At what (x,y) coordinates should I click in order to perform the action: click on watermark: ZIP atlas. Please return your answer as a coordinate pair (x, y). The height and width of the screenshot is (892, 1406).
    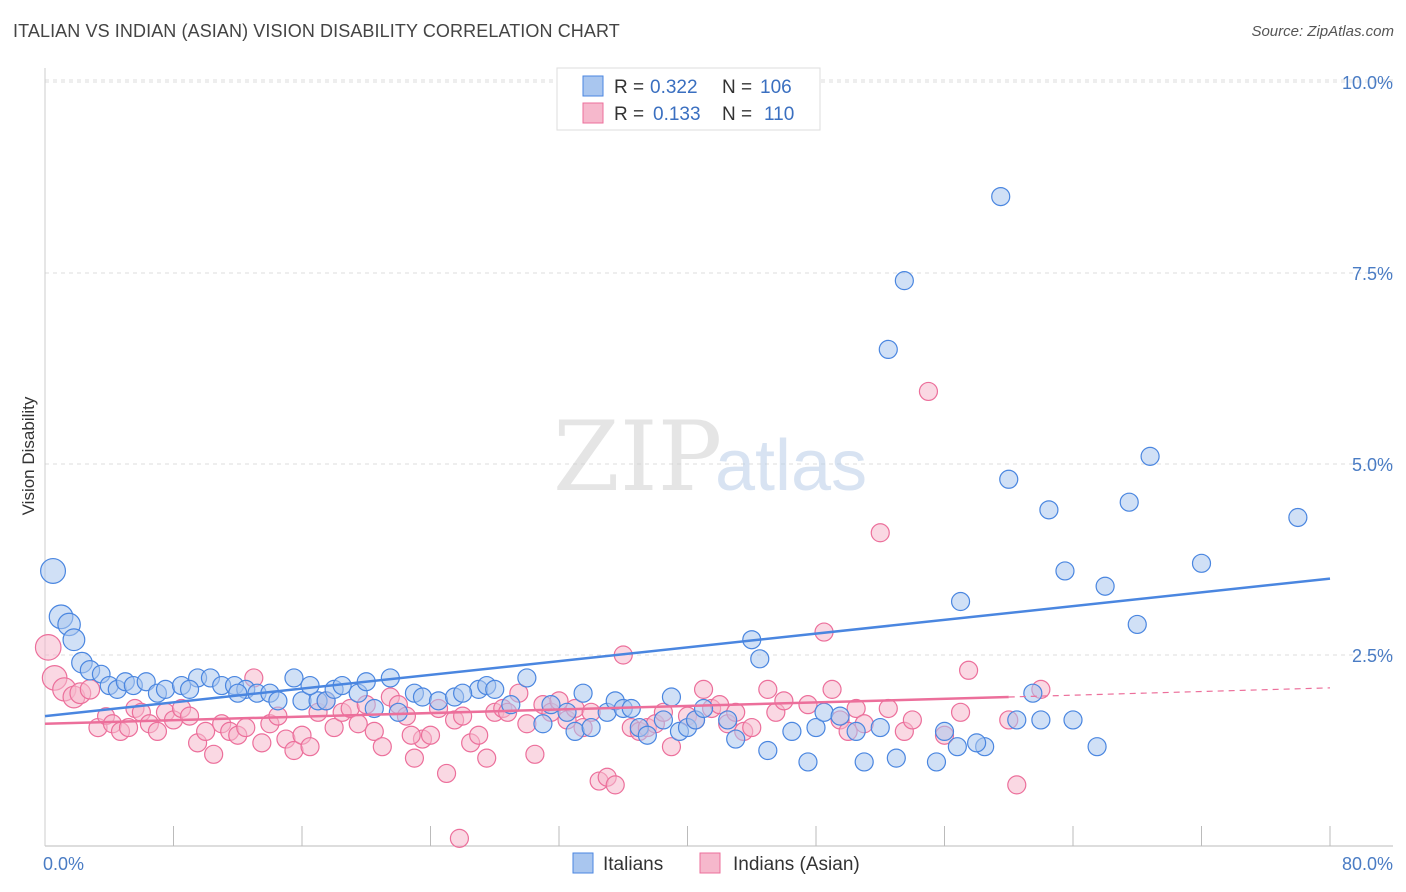
    Looking at the image, I should click on (710, 457).